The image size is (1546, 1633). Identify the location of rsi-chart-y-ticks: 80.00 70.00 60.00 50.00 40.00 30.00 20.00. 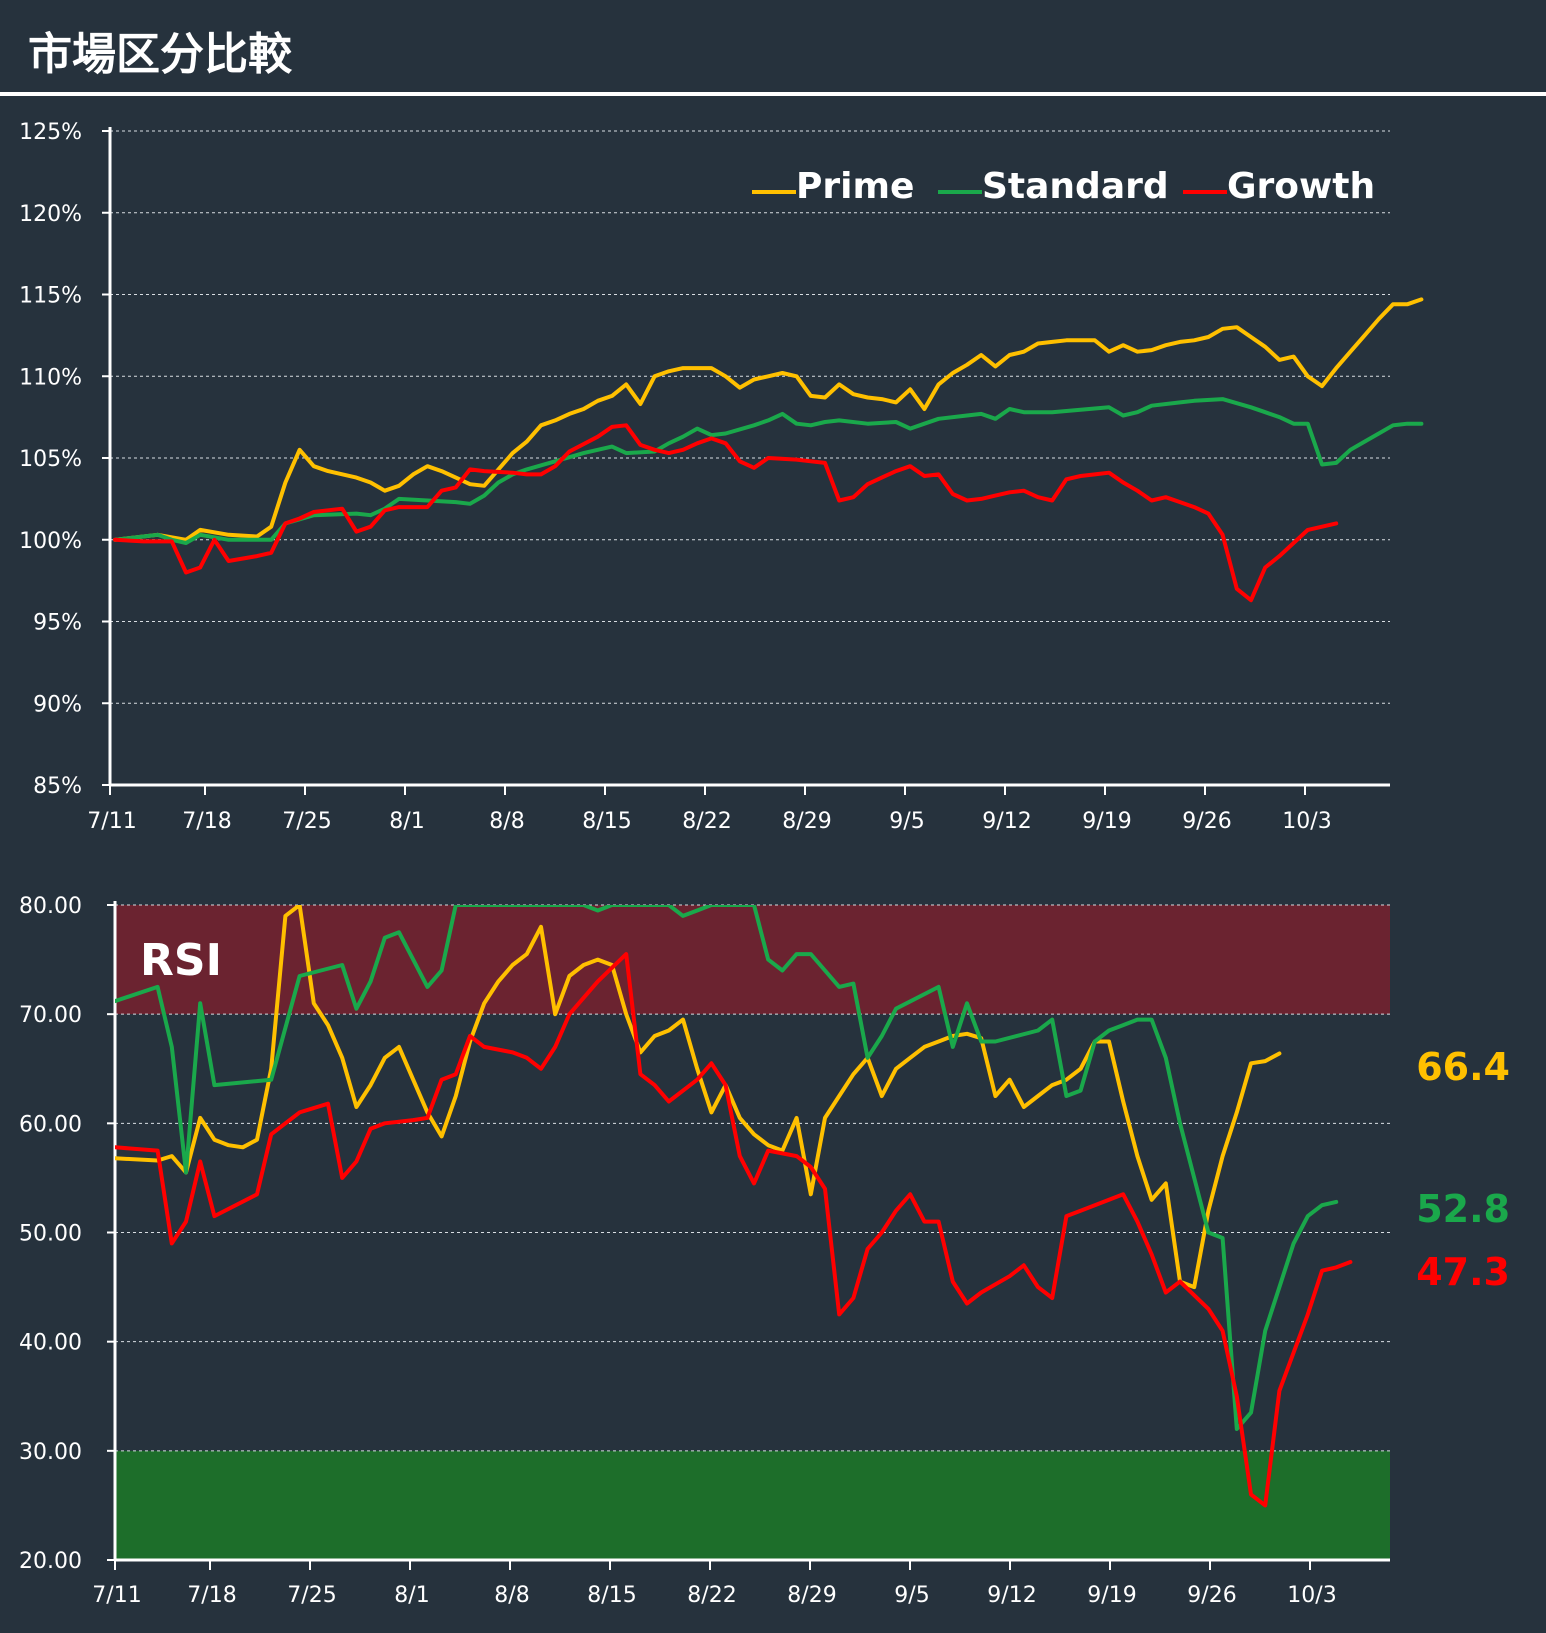
(50, 1234).